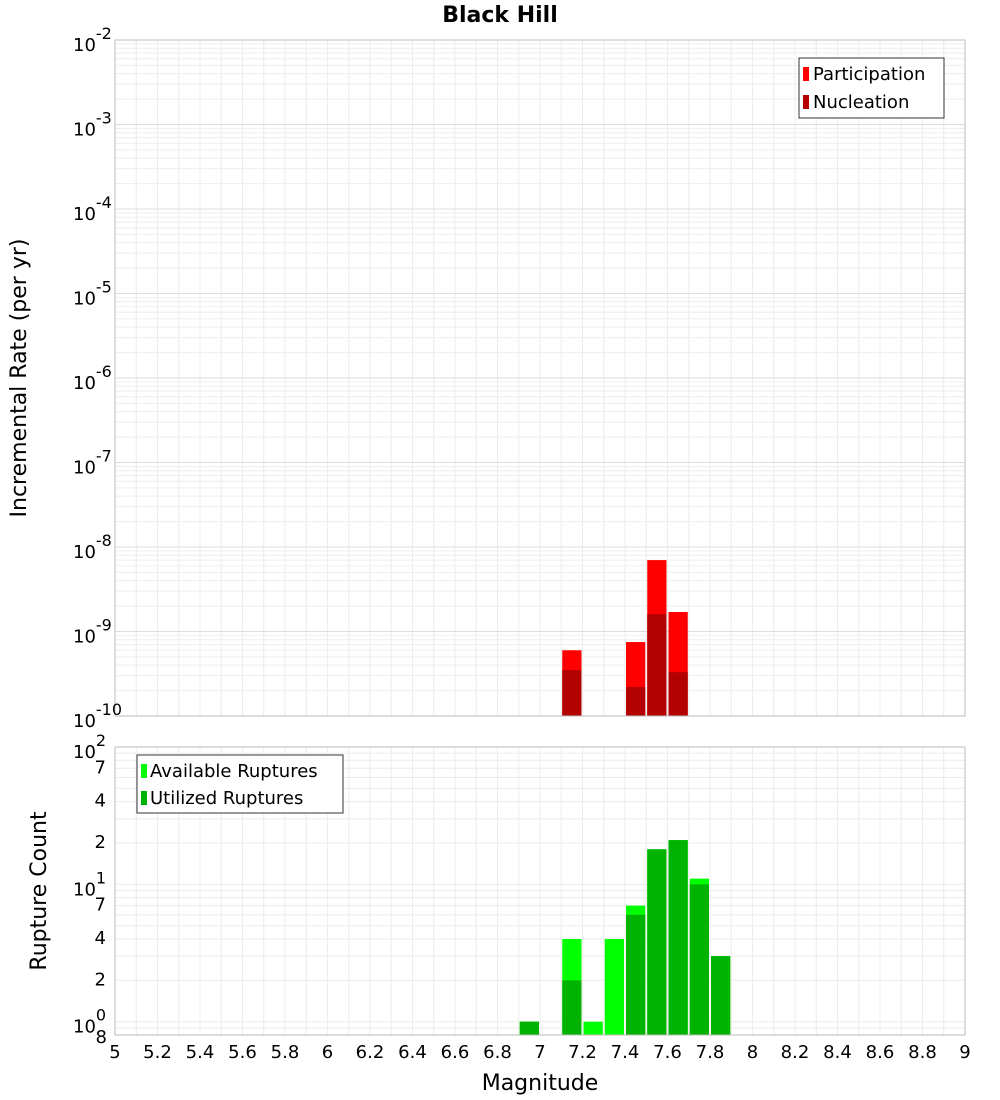 This screenshot has height=1100, width=1000. I want to click on x-tick-label: 8.6, so click(880, 1052).